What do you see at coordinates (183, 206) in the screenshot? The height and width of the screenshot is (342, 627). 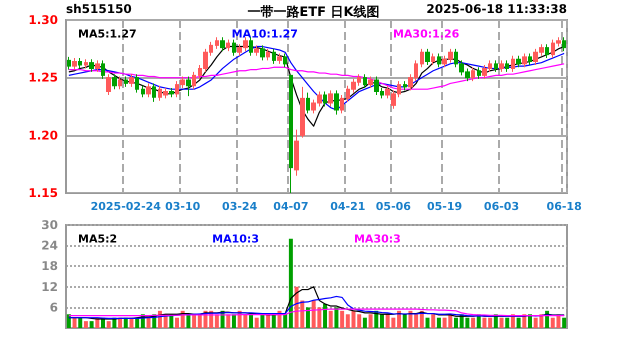 I see `x-tick-label: 03-10` at bounding box center [183, 206].